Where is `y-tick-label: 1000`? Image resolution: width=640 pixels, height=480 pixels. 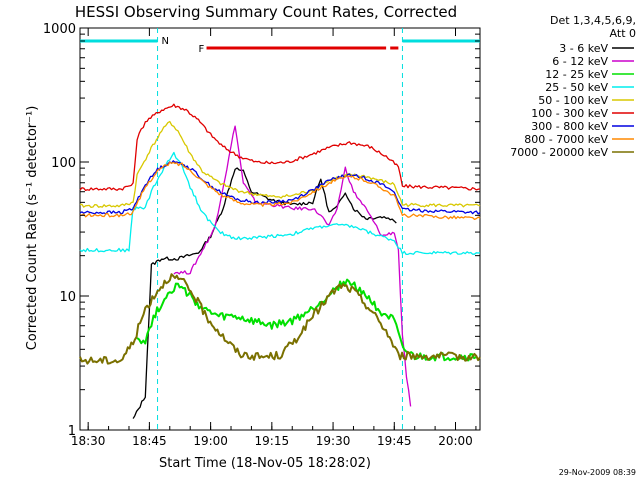 y-tick-label: 1000 is located at coordinates (59, 29).